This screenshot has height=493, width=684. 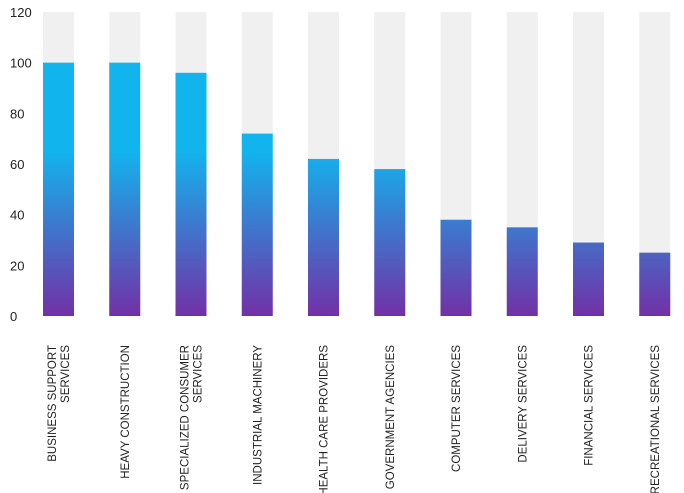 I want to click on x-tick-label: FINANCIAL SERVICES, so click(x=590, y=405).